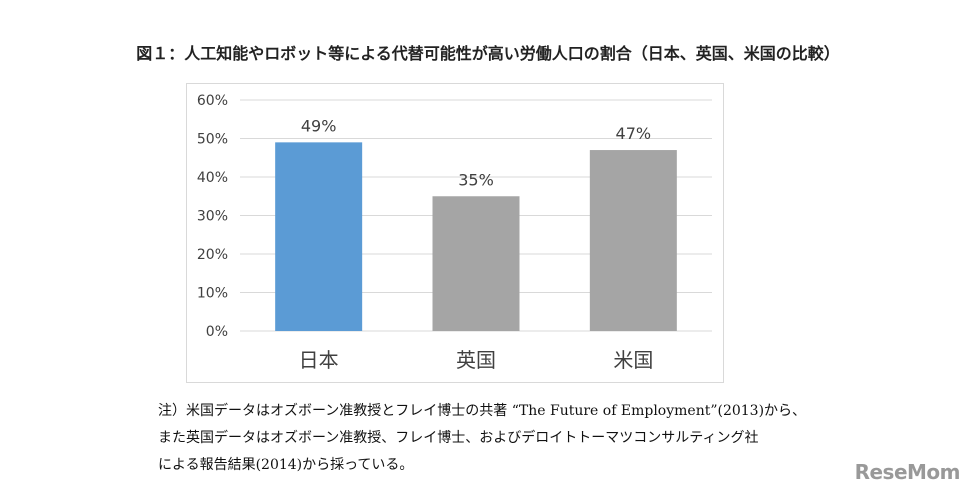  I want to click on x-axis: 日本 英国 米国, so click(476, 360).